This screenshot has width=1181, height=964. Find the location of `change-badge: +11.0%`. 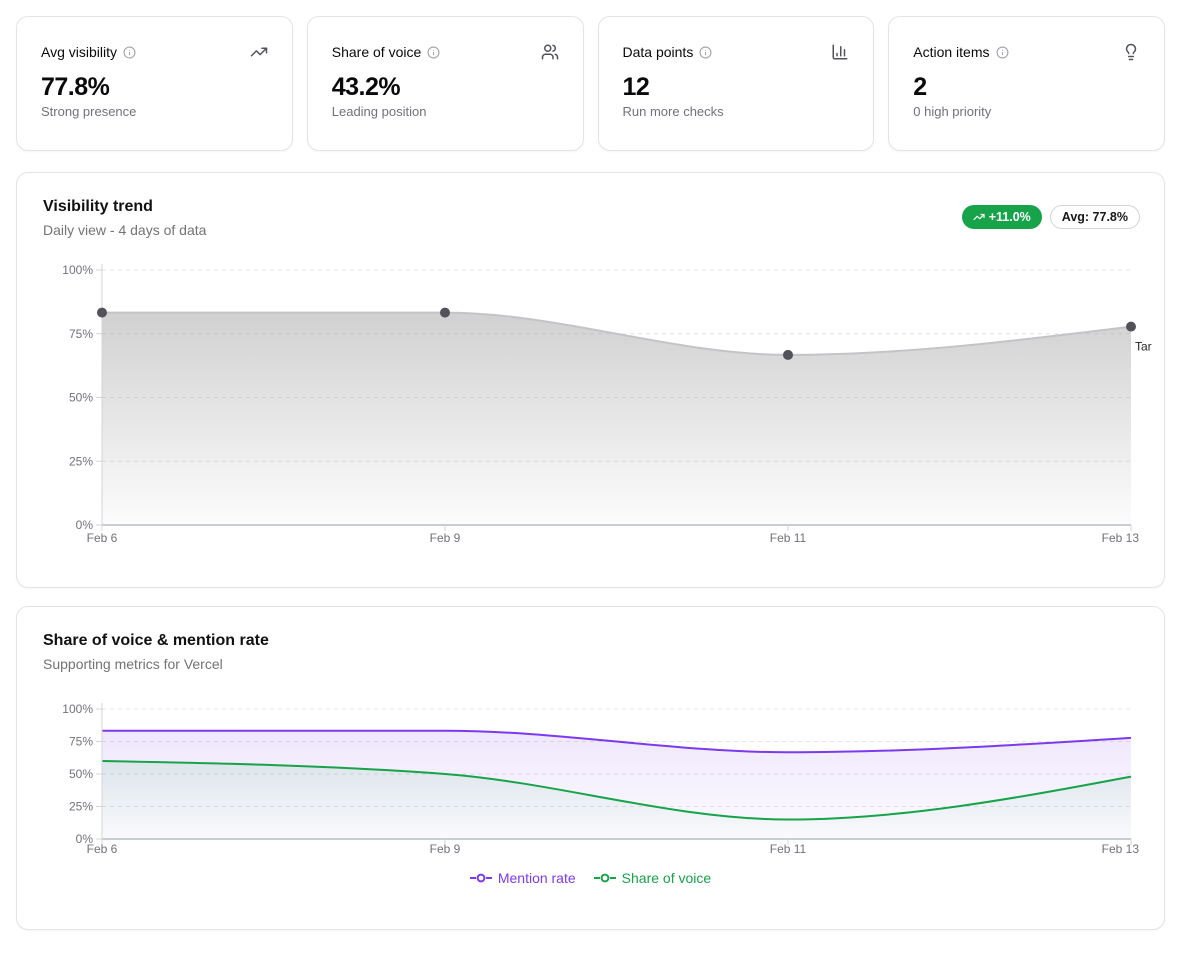

change-badge: +11.0% is located at coordinates (1001, 217).